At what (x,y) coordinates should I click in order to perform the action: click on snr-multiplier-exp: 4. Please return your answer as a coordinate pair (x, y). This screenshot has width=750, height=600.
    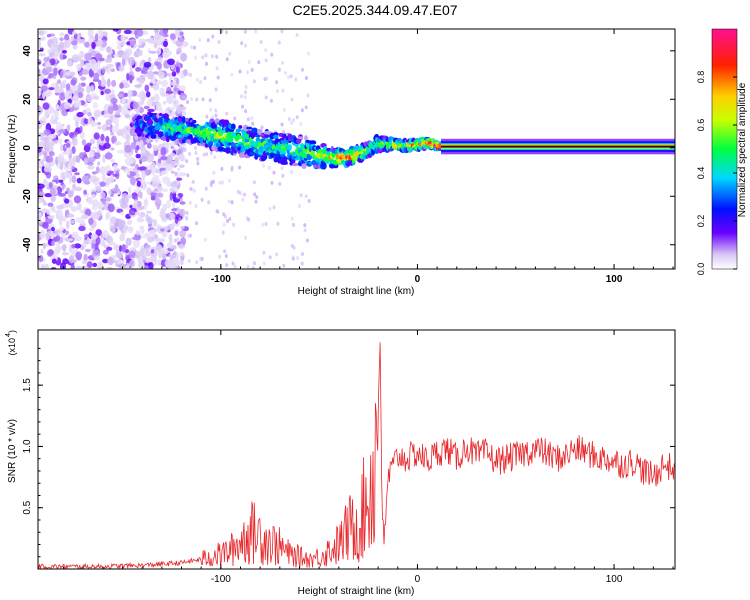
    Looking at the image, I should click on (8, 335).